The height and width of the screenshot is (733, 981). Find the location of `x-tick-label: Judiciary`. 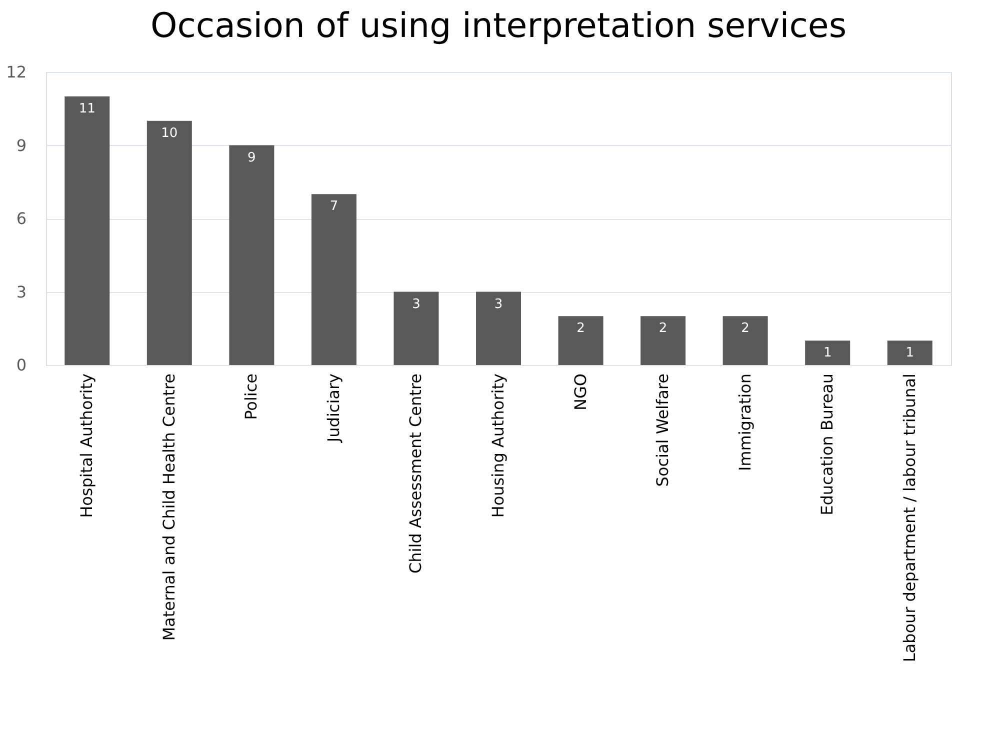

x-tick-label: Judiciary is located at coordinates (333, 409).